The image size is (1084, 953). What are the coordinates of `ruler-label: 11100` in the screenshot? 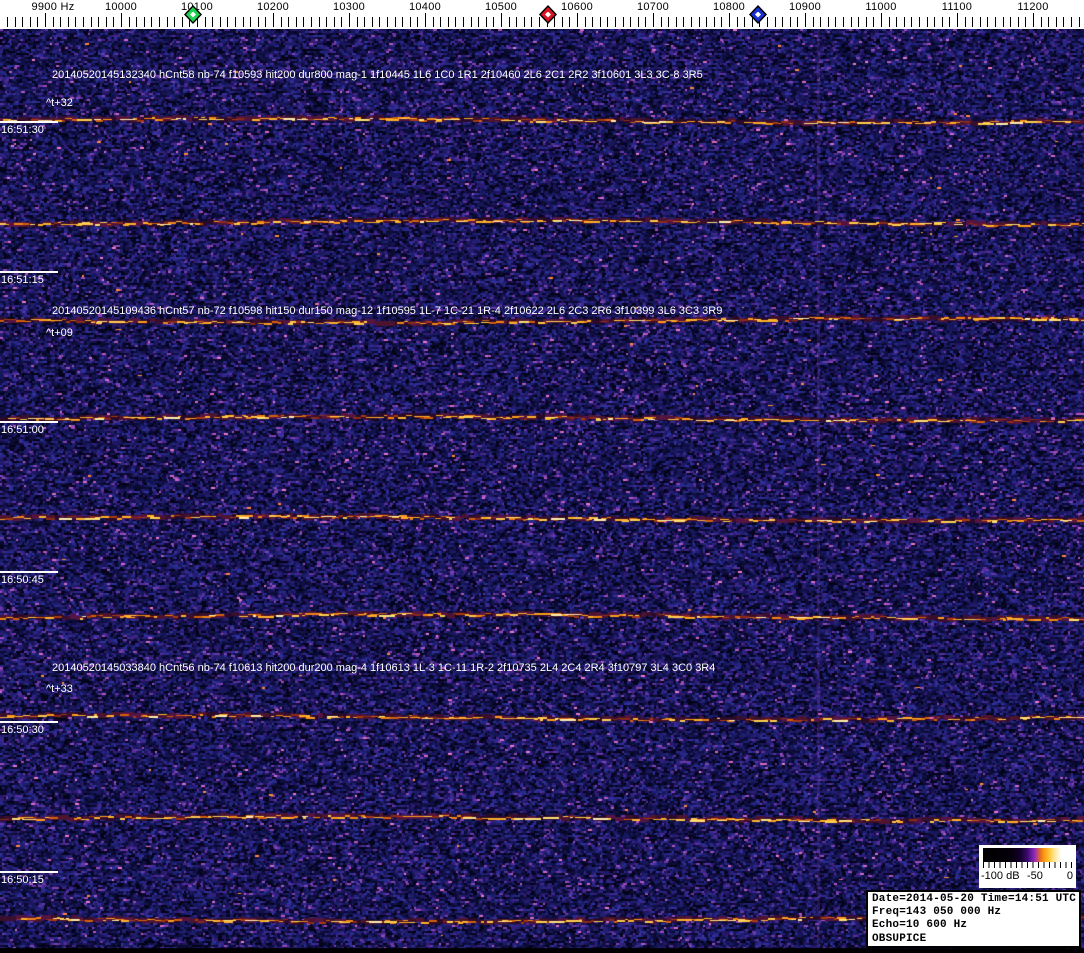 It's located at (957, 7).